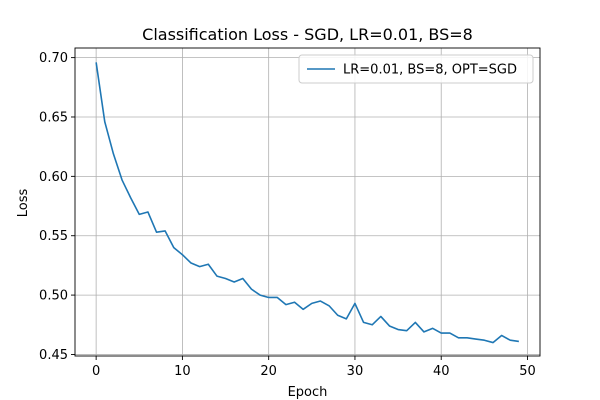 The width and height of the screenshot is (600, 400). Describe the element at coordinates (182, 371) in the screenshot. I see `x-tick-label: 10` at that location.